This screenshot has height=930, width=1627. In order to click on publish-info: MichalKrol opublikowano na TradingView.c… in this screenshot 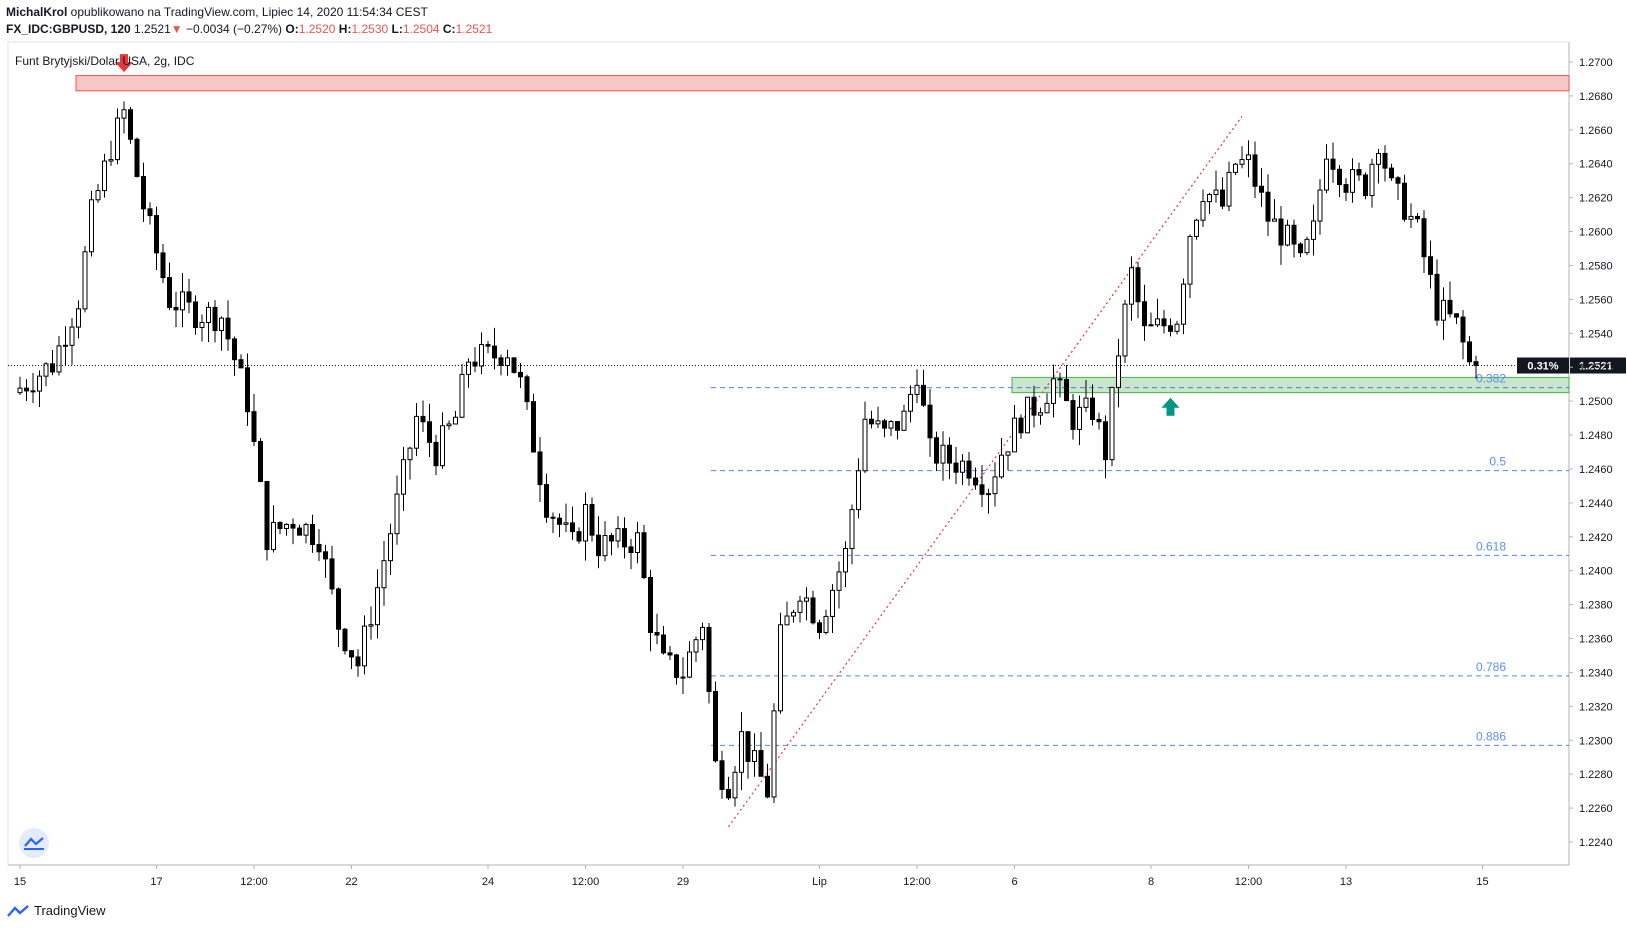, I will do `click(217, 12)`.